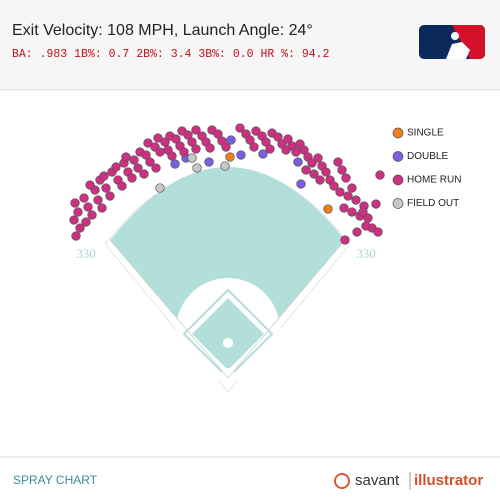 The height and width of the screenshot is (500, 500). What do you see at coordinates (425, 133) in the screenshot?
I see `legend-label: SINGLE` at bounding box center [425, 133].